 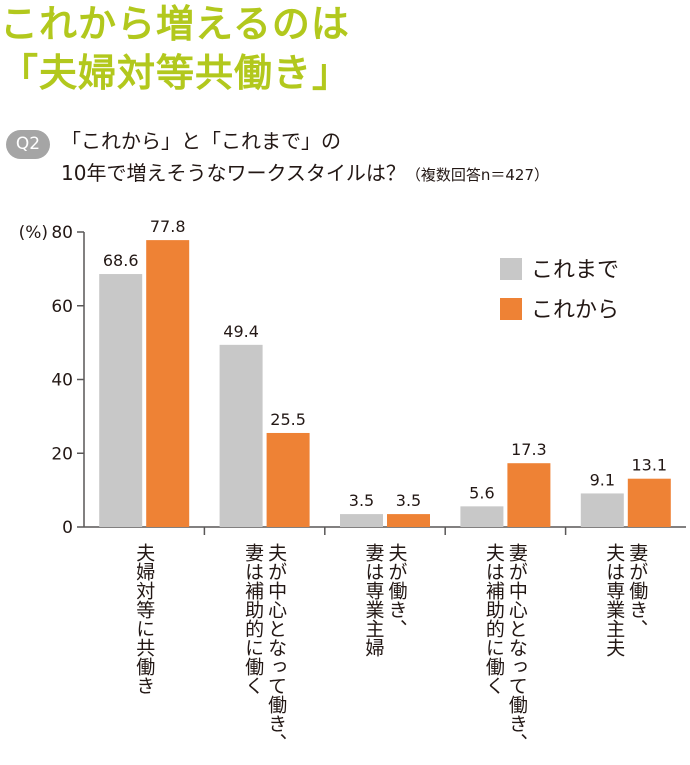 What do you see at coordinates (201, 141) in the screenshot?
I see `question-line-1: 「これから」と「これまで」の` at bounding box center [201, 141].